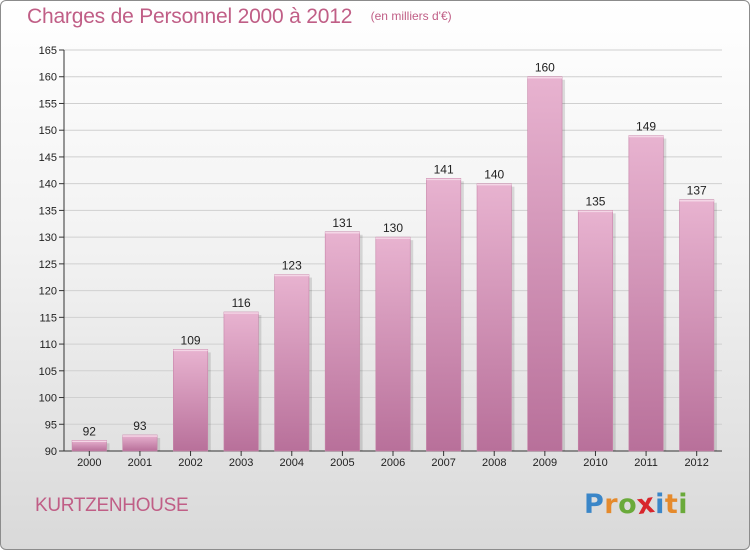 This screenshot has width=750, height=550. What do you see at coordinates (411, 16) in the screenshot?
I see `chart-subtitle: (en milliers d'€)` at bounding box center [411, 16].